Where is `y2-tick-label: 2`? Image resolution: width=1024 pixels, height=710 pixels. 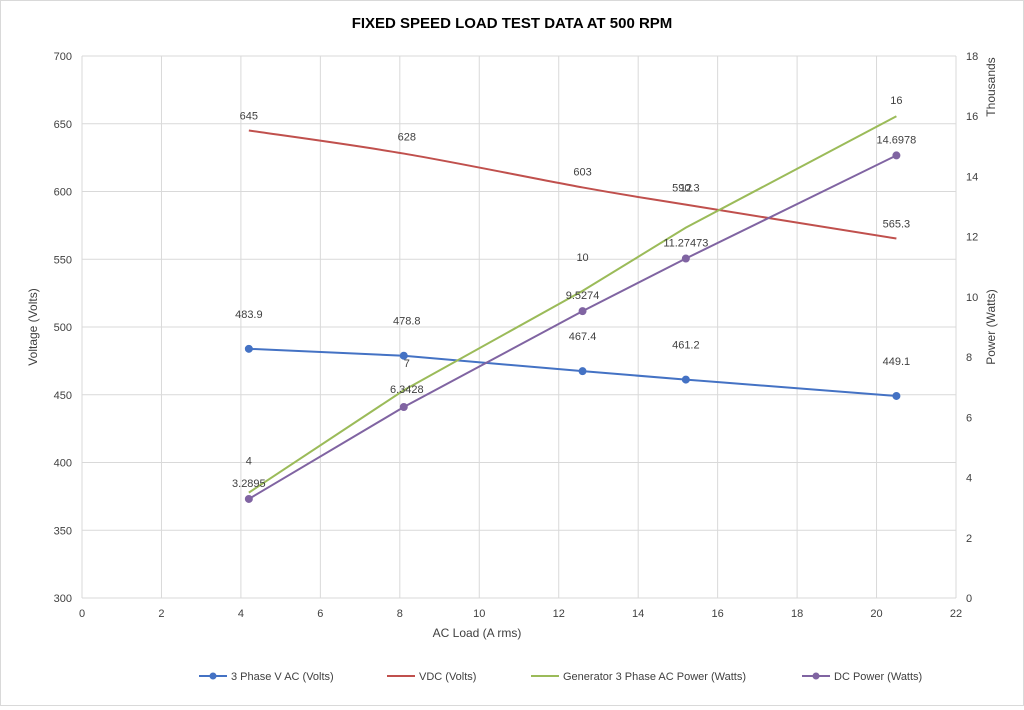 y2-tick-label: 2 is located at coordinates (969, 539).